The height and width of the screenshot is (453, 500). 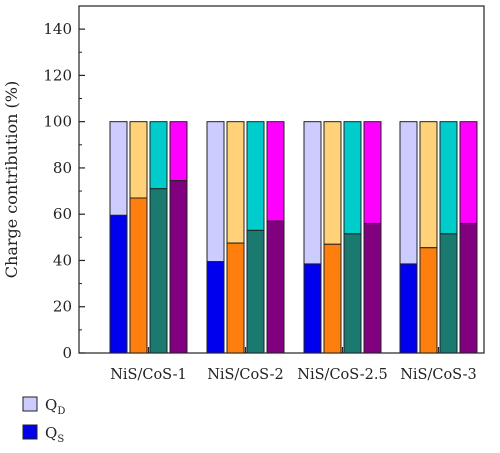 I want to click on category-label: NiS/CoS-3, so click(x=438, y=375).